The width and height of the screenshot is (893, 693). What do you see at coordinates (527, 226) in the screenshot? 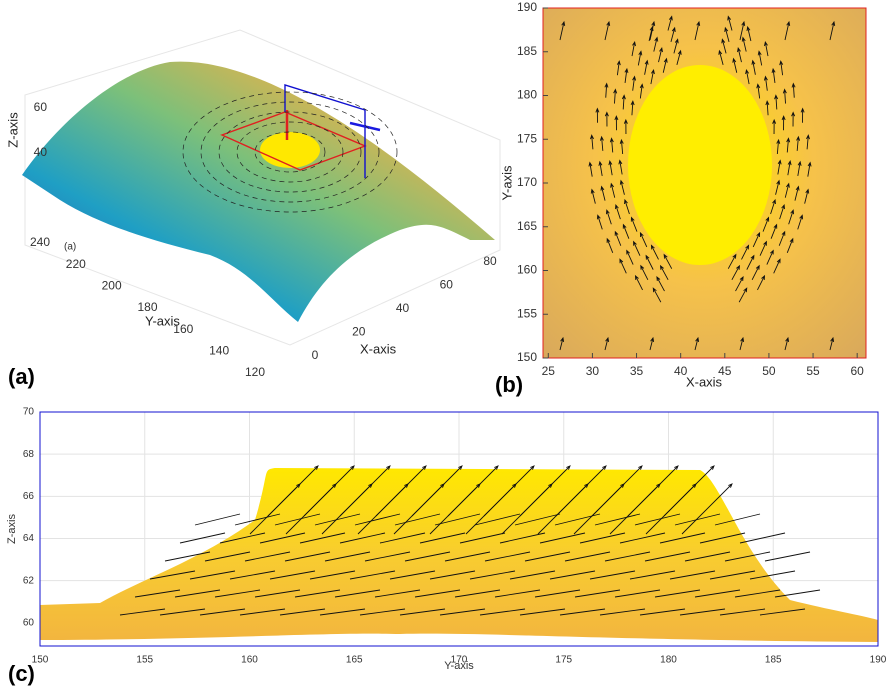
I see `y-tick-label: 165` at bounding box center [527, 226].